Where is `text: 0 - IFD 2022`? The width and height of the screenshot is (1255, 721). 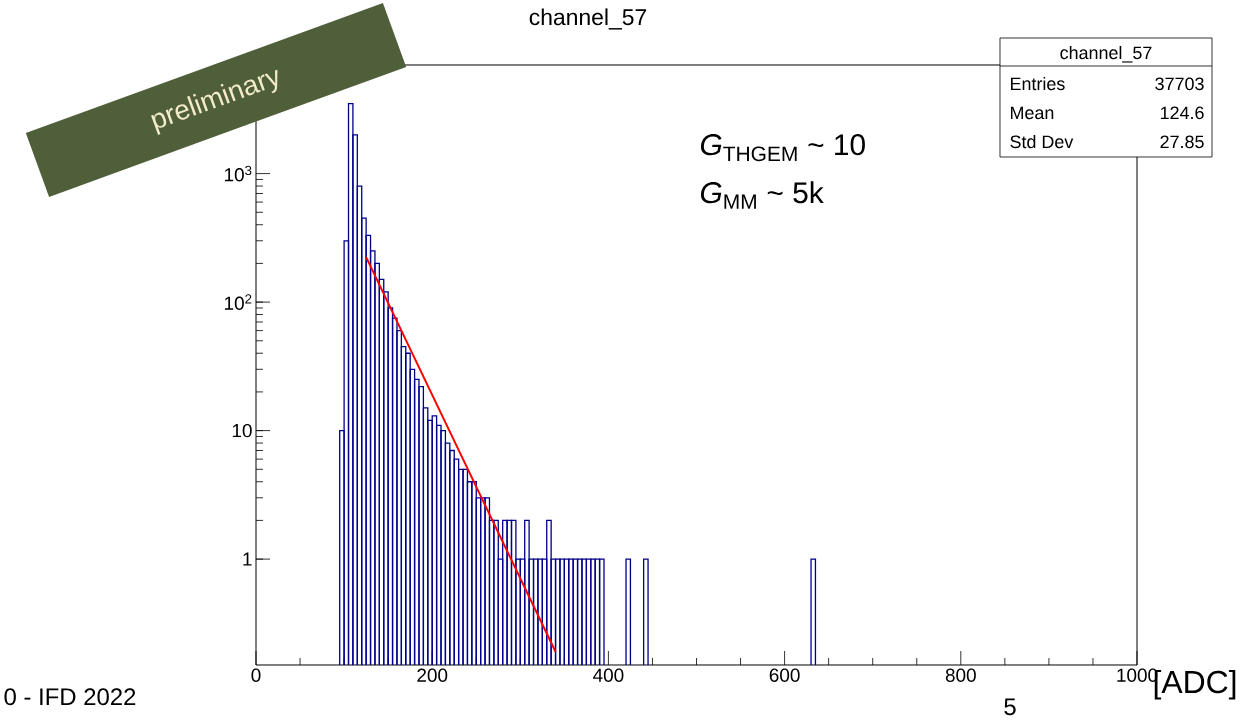
text: 0 - IFD 2022 is located at coordinates (70, 697).